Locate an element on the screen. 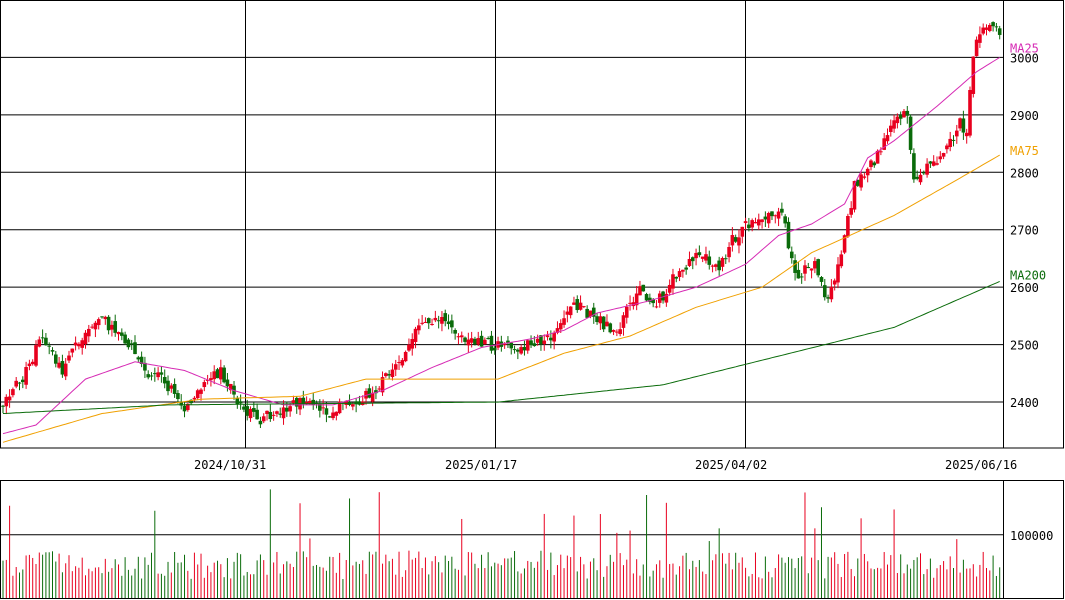 Image resolution: width=1065 pixels, height=600 pixels. y-tick-label: 2700 is located at coordinates (1024, 231).